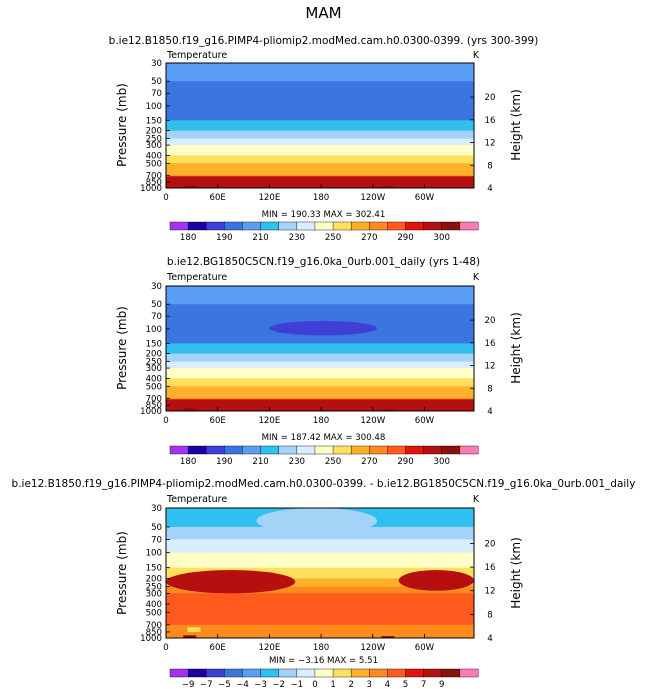 Image resolution: width=647 pixels, height=689 pixels. I want to click on panel-2-ylabel-right: Height (km), so click(516, 347).